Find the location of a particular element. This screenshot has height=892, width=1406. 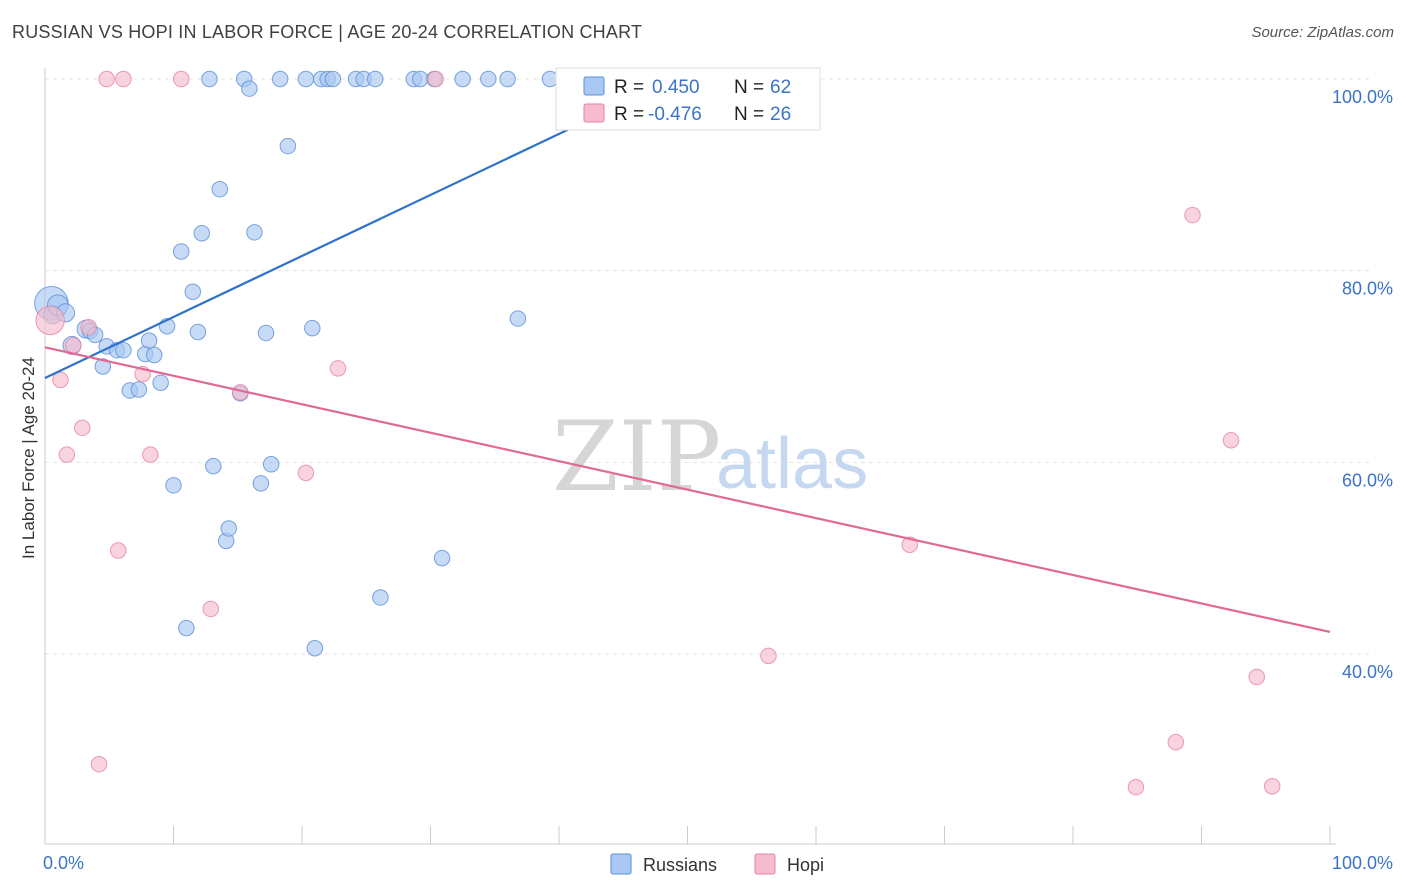

stats-n-label-russians: N = is located at coordinates (749, 87).